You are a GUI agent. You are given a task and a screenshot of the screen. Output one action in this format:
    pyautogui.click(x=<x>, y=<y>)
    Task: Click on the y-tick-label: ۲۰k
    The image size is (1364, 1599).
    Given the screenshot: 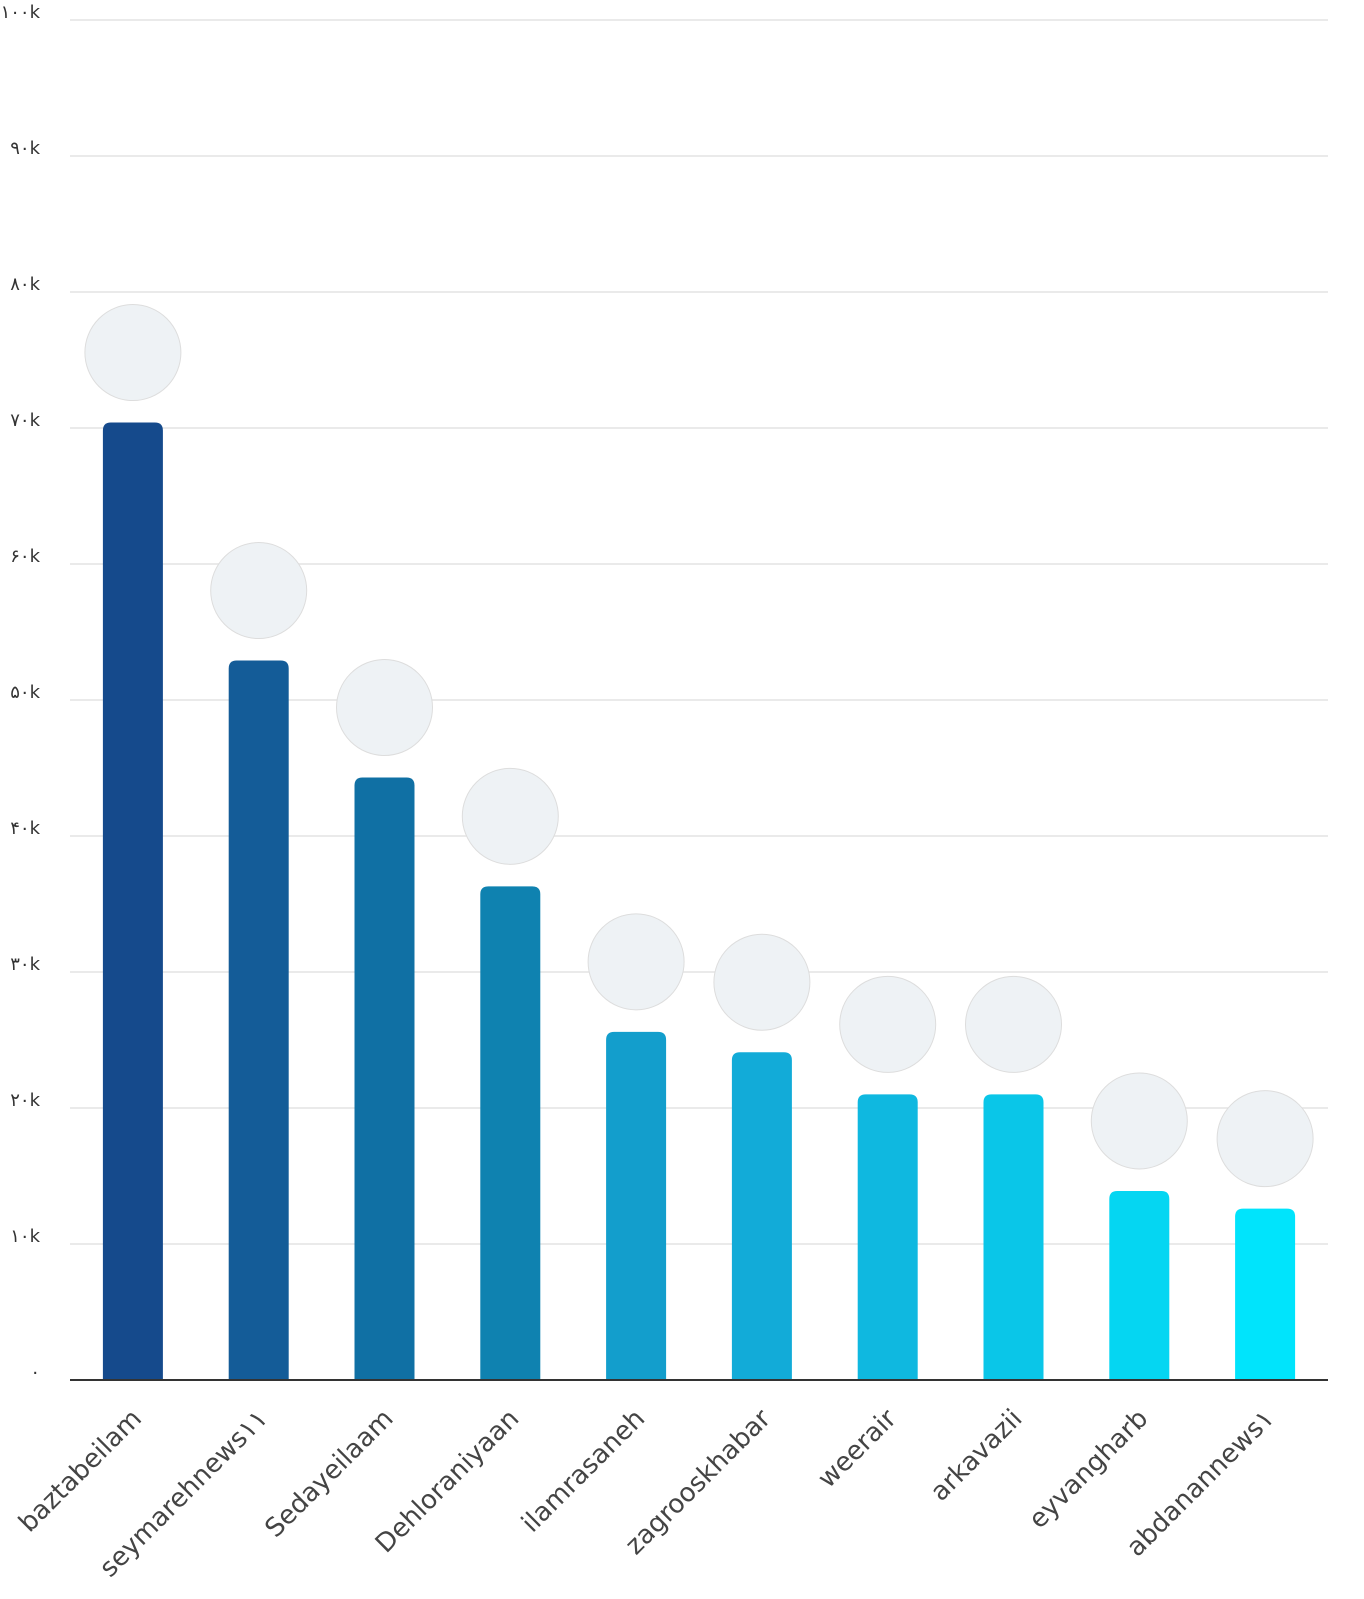 What is the action you would take?
    pyautogui.click(x=25, y=1100)
    